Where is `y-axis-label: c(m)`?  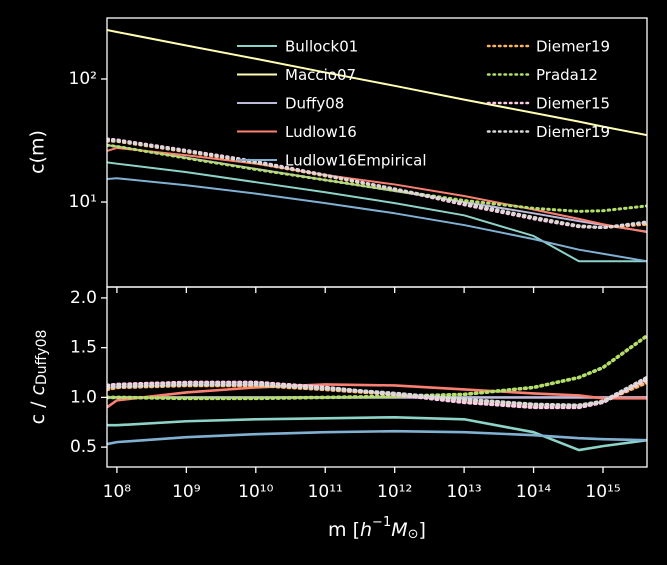
y-axis-label: c(m) is located at coordinates (38, 152).